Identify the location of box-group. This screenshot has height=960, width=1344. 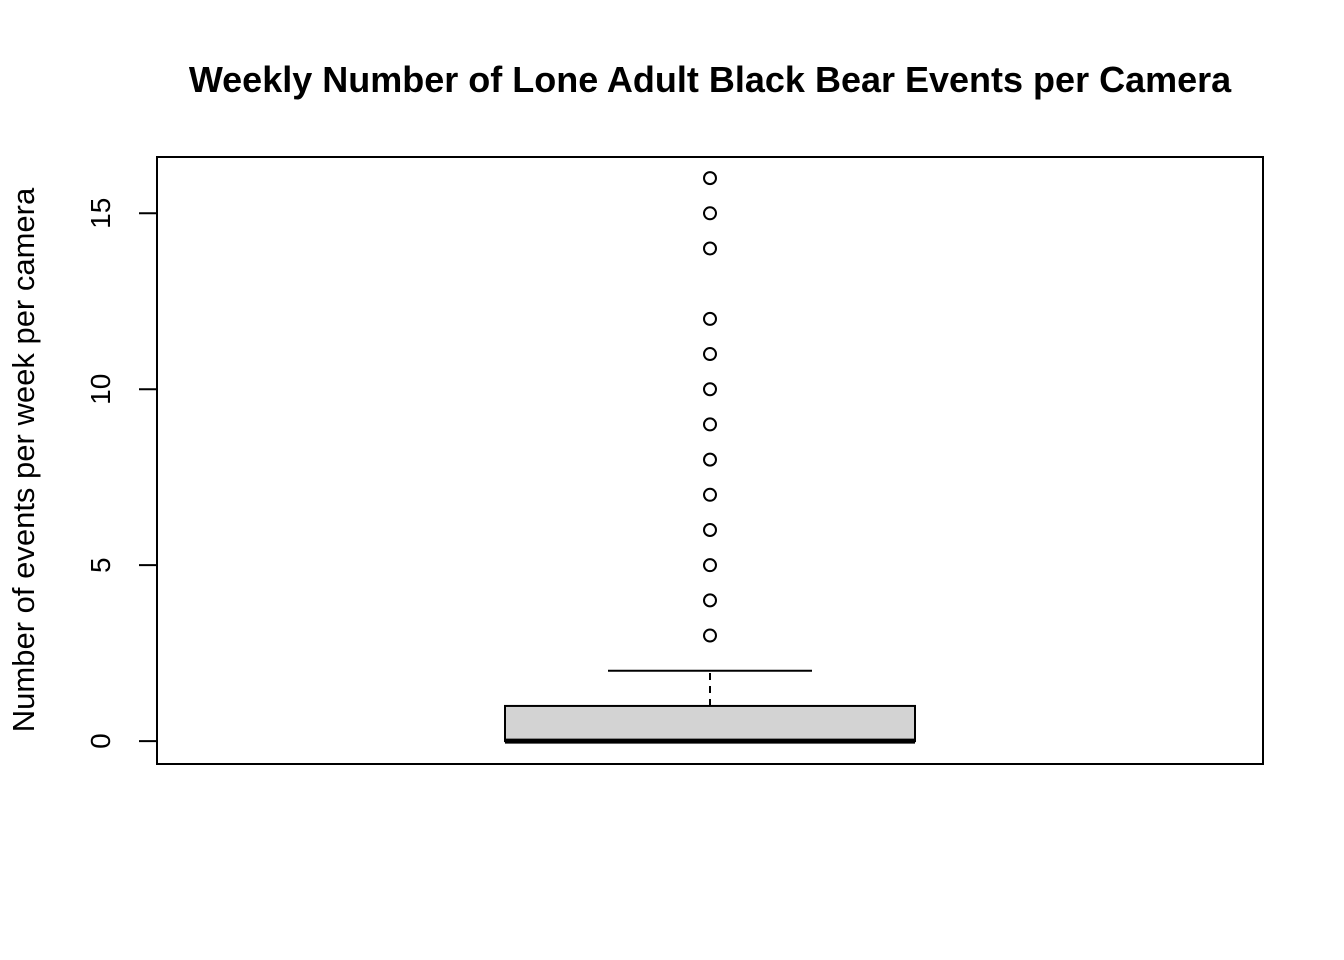
(710, 706).